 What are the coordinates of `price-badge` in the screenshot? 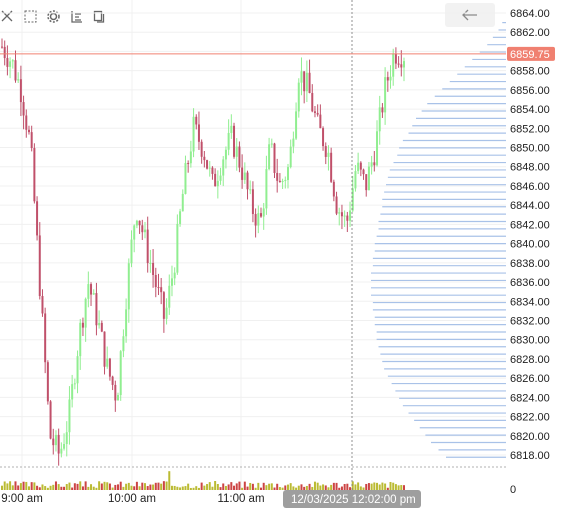 It's located at (531, 53).